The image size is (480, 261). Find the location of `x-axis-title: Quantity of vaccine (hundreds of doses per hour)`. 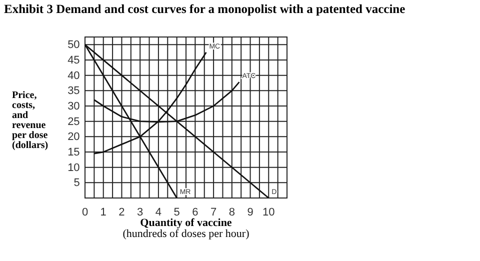

x-axis-title: Quantity of vaccine (hundreds of doses per hour) is located at coordinates (186, 228).